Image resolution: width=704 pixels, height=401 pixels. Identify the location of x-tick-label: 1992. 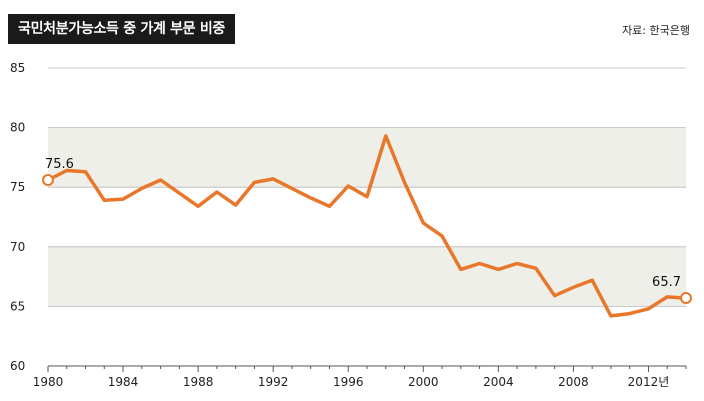
(273, 382).